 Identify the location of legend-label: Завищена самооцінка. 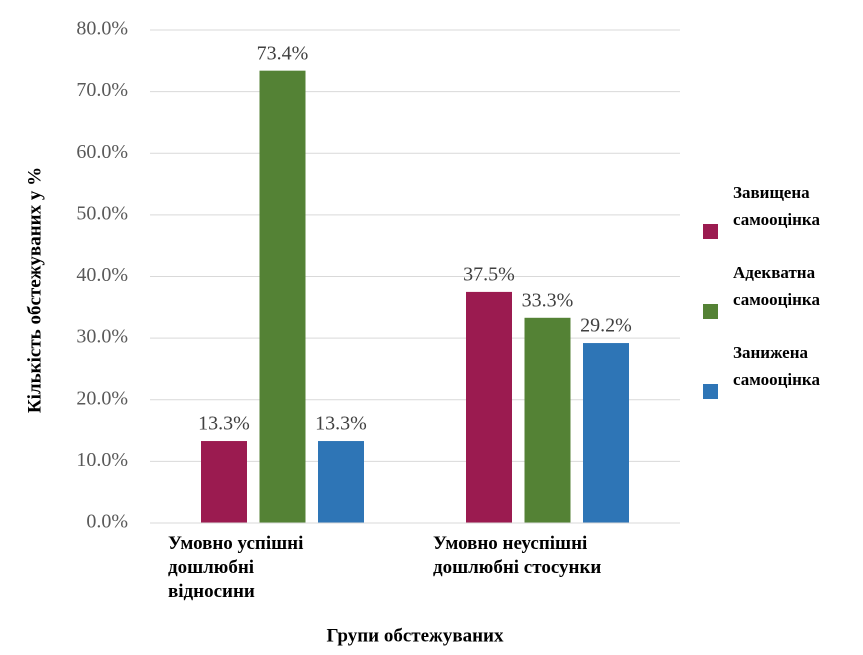
(776, 206).